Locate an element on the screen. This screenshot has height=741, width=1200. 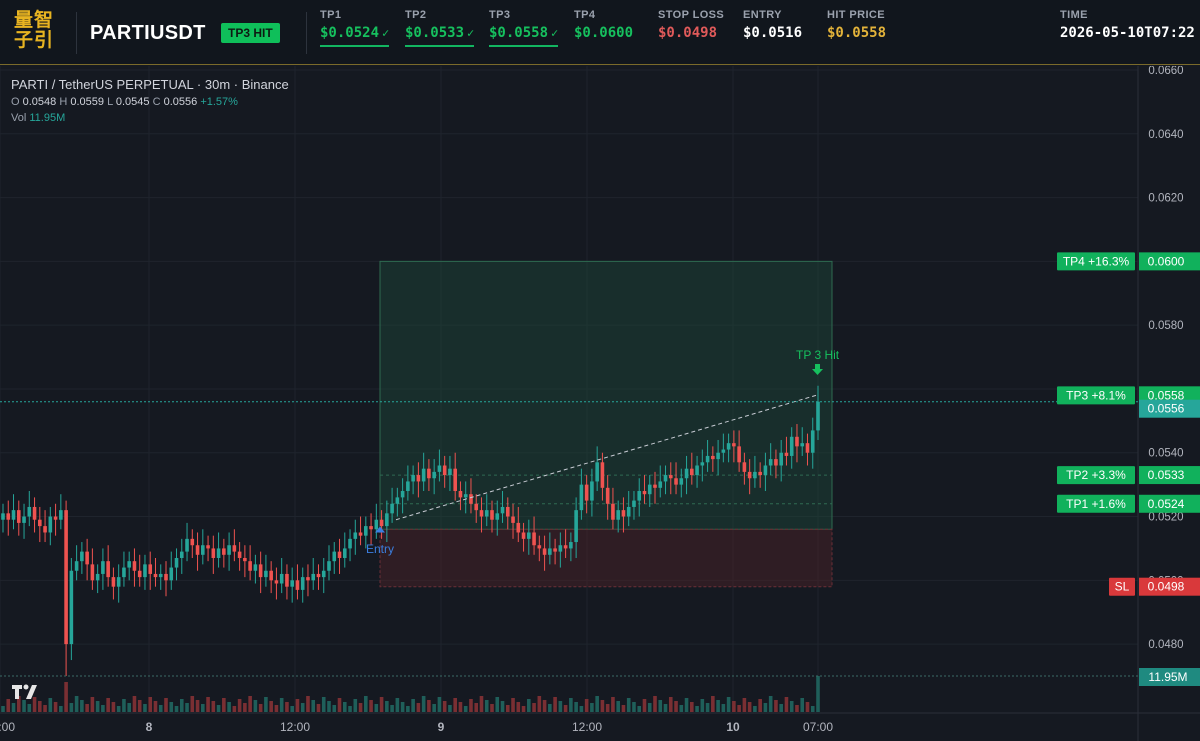
loss-zone is located at coordinates (606, 558).